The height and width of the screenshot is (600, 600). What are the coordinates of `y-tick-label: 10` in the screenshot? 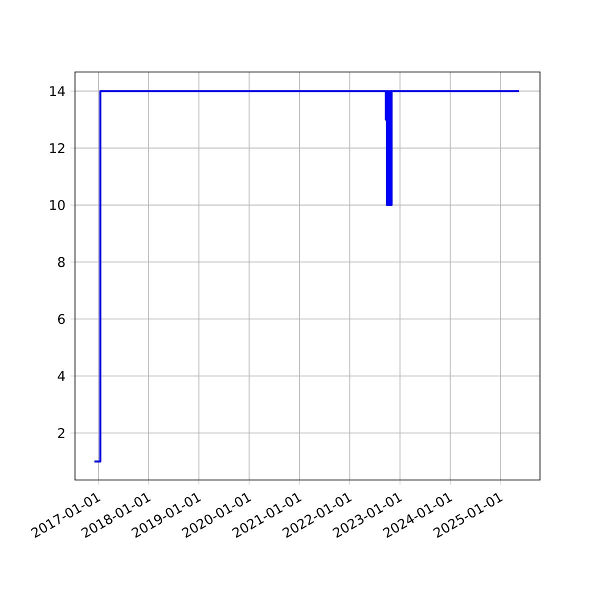 It's located at (57, 205).